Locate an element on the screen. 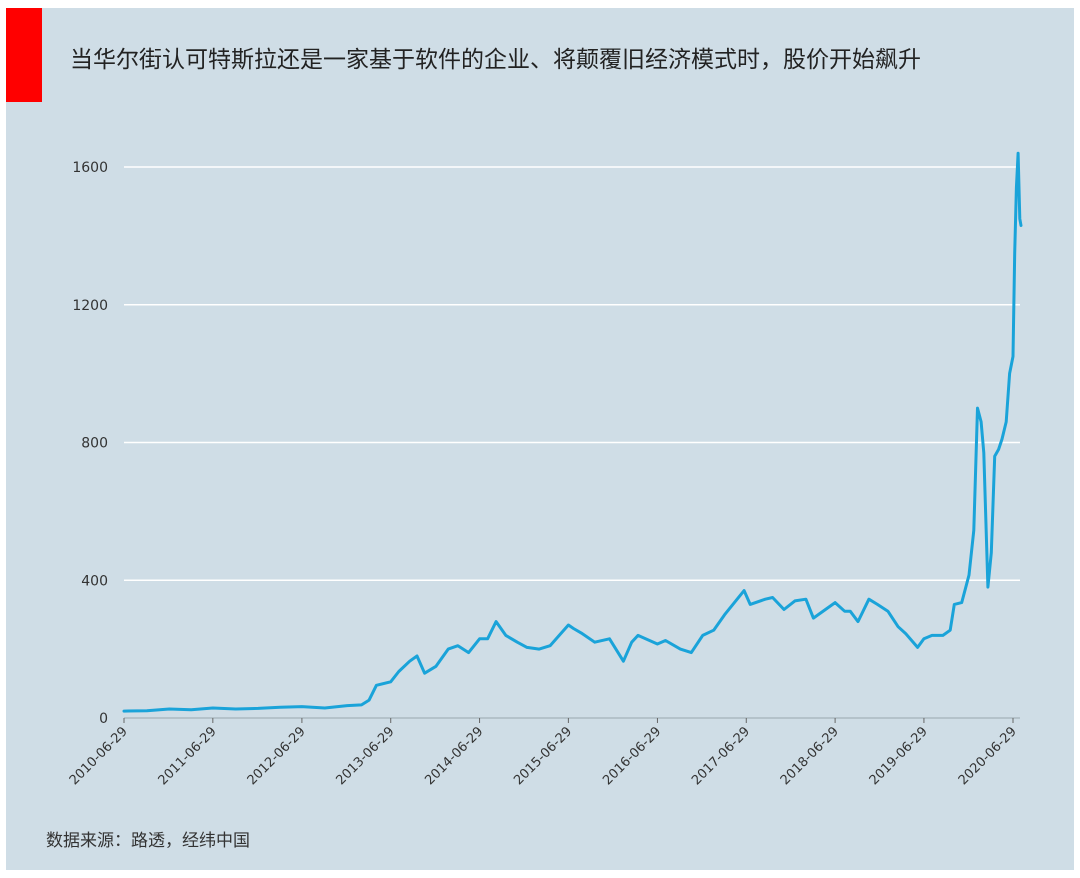 The image size is (1080, 878). source-note: 数据来源：路透，经纬中国 is located at coordinates (148, 841).